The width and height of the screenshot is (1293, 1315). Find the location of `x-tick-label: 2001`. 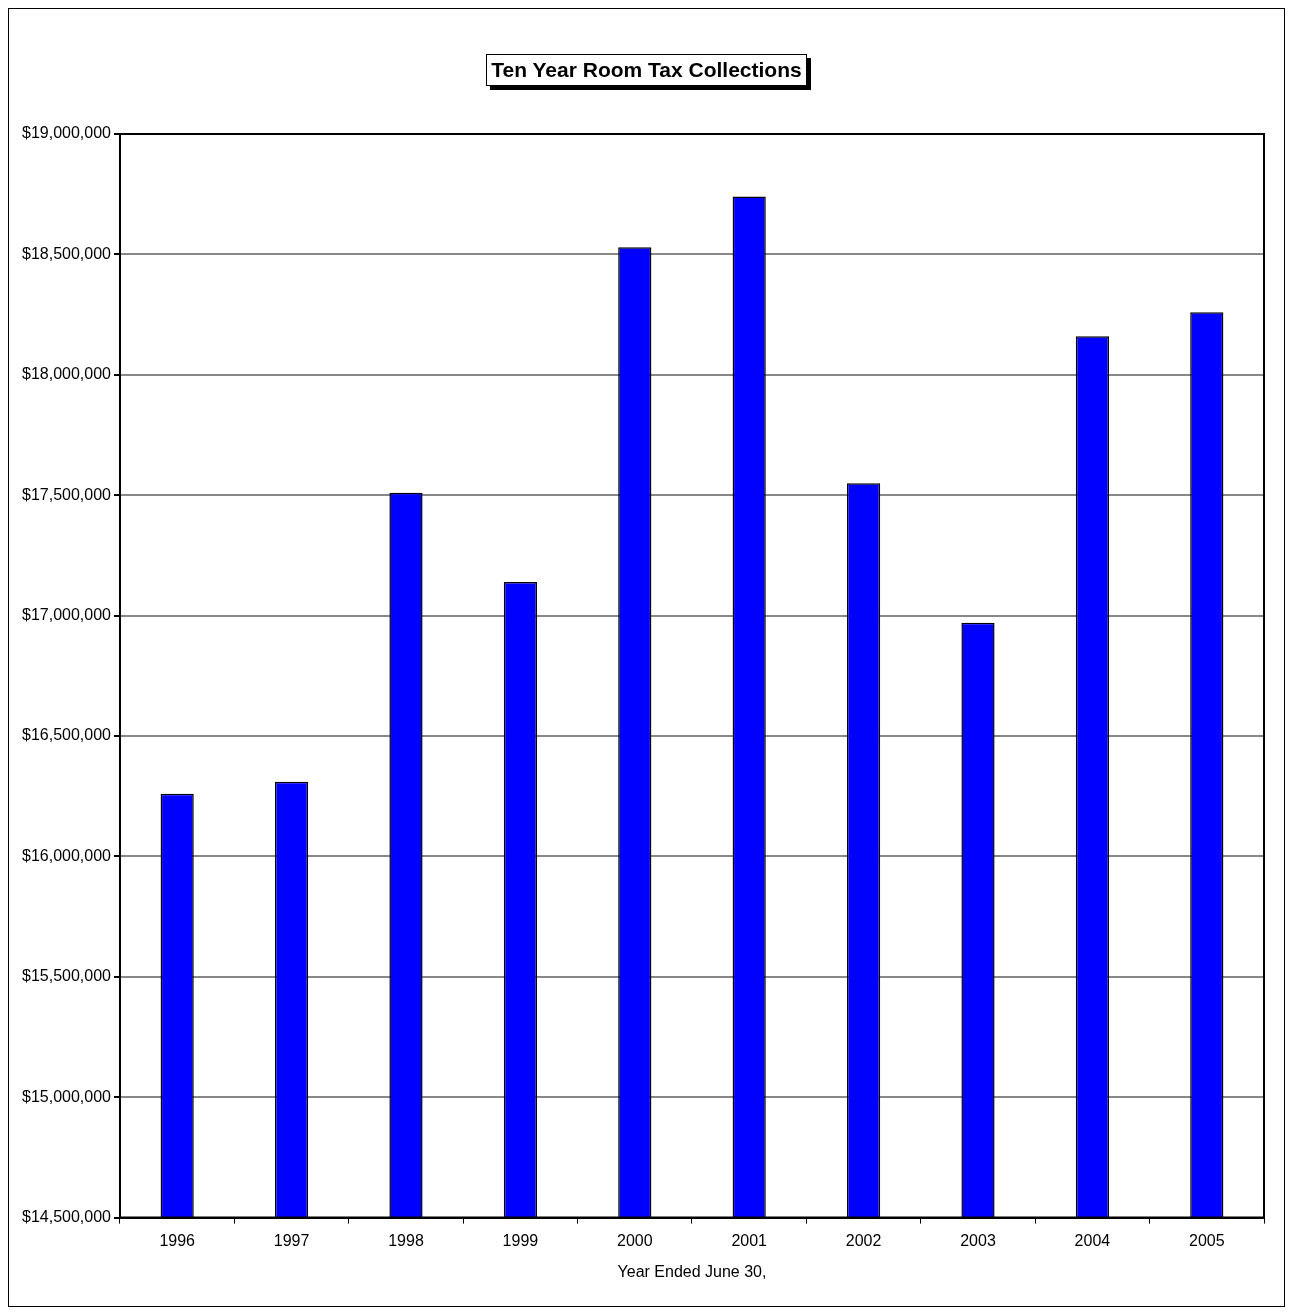

x-tick-label: 2001 is located at coordinates (749, 1240).